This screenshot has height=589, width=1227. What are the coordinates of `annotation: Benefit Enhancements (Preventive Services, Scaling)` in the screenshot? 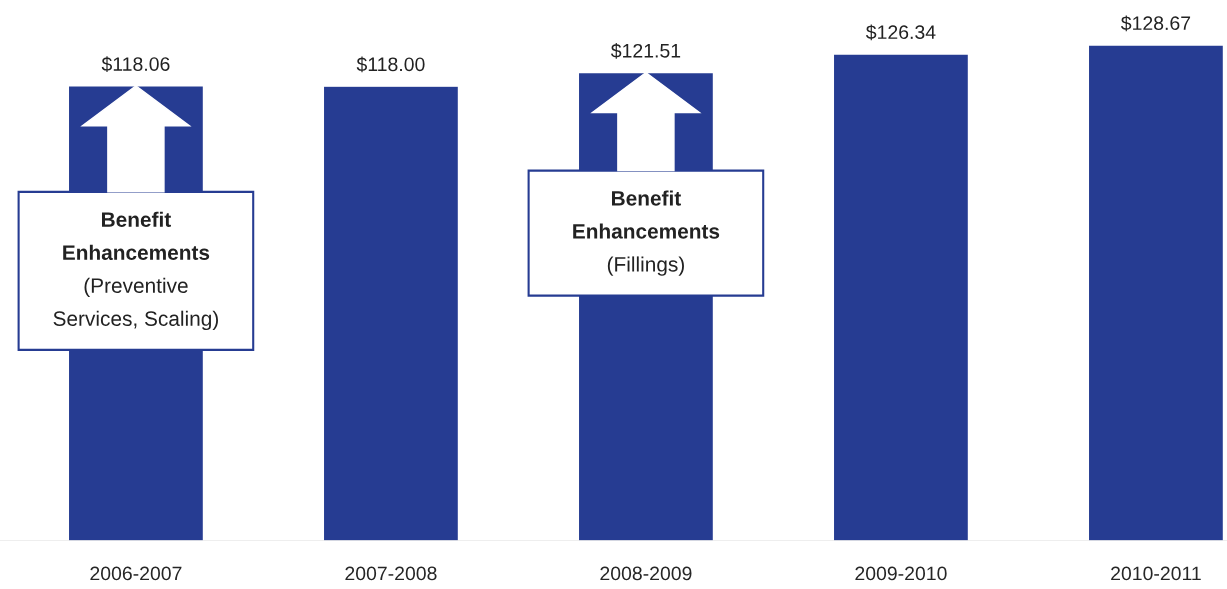 It's located at (135, 271).